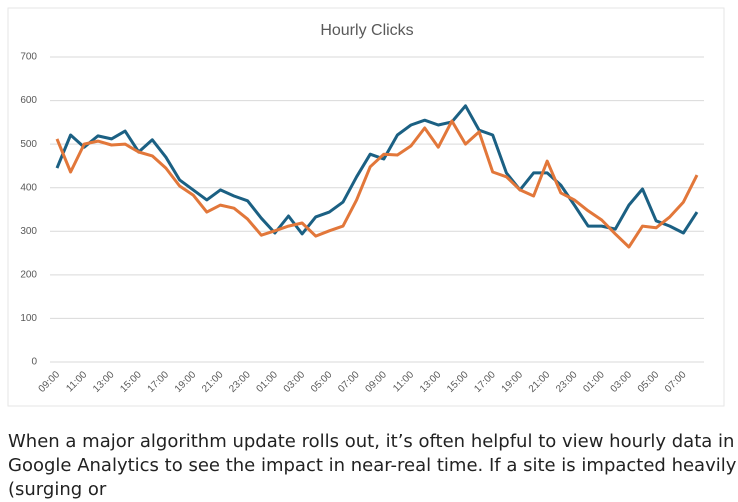 Image resolution: width=738 pixels, height=502 pixels. Describe the element at coordinates (28, 144) in the screenshot. I see `y-tick-label: 500` at that location.